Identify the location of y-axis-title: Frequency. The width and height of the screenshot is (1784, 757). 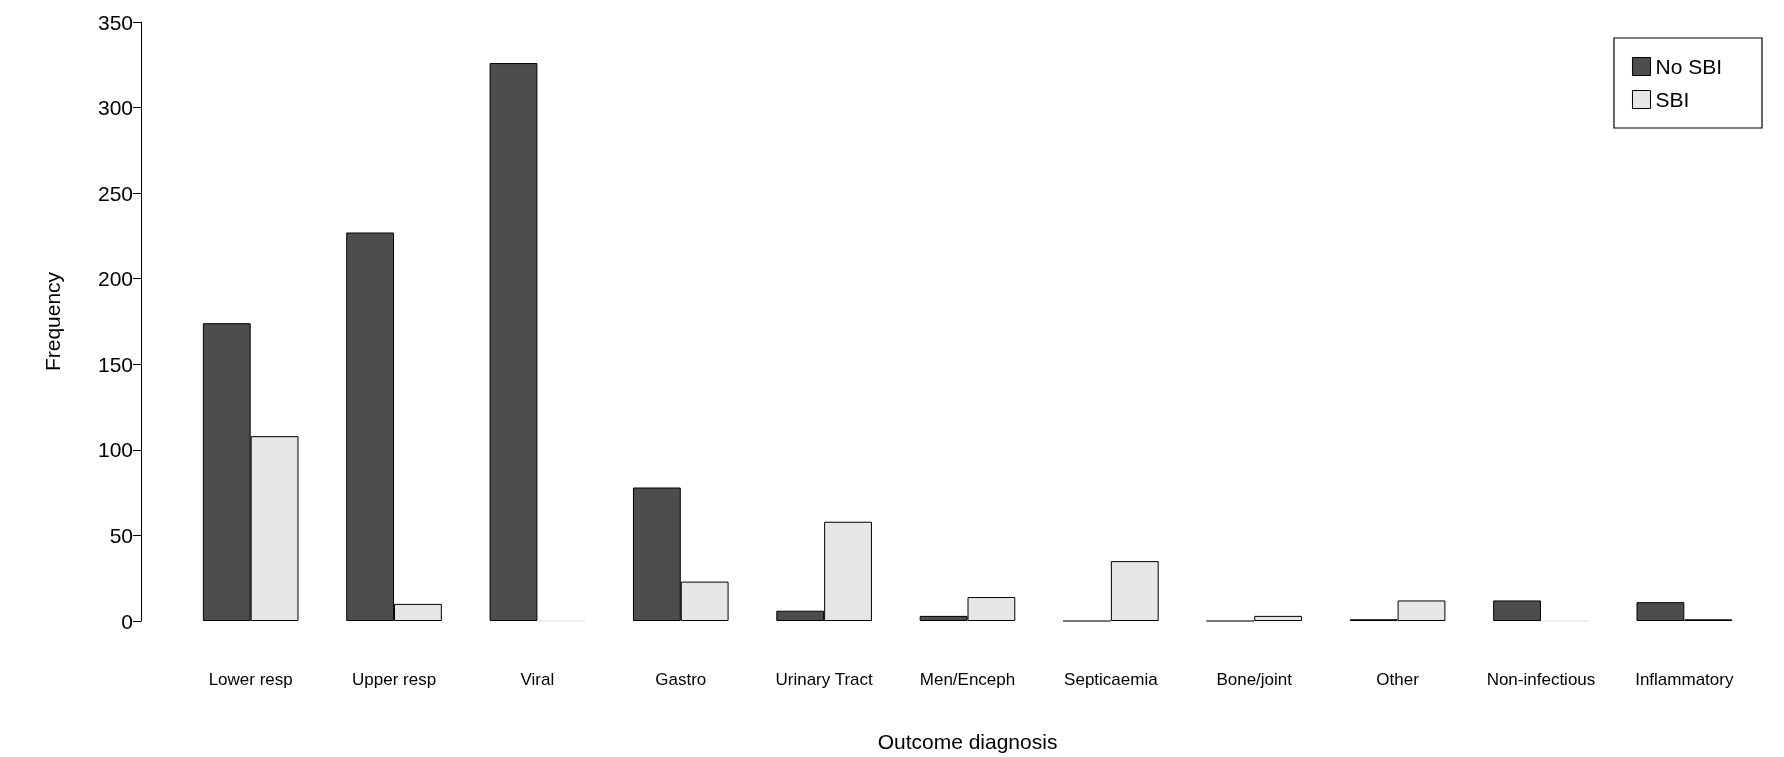
(52, 321).